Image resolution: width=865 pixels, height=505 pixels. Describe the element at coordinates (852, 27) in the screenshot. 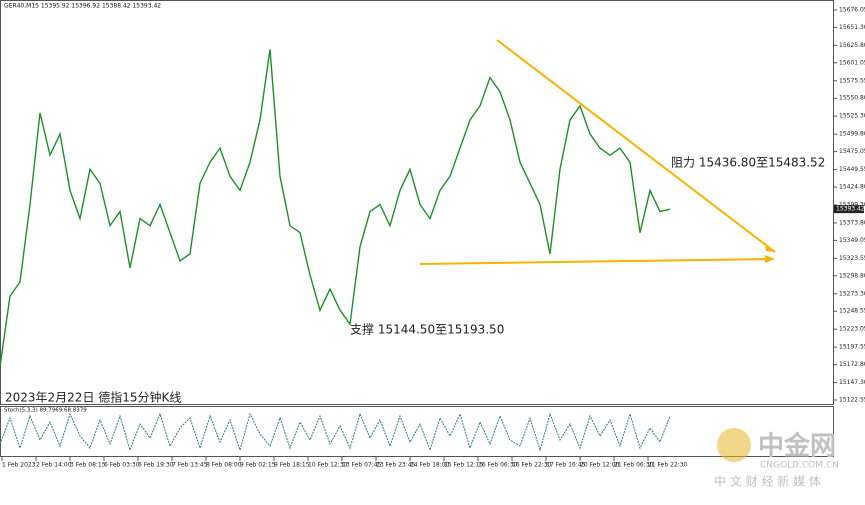

I see `y-tick-label: 15651.30` at that location.